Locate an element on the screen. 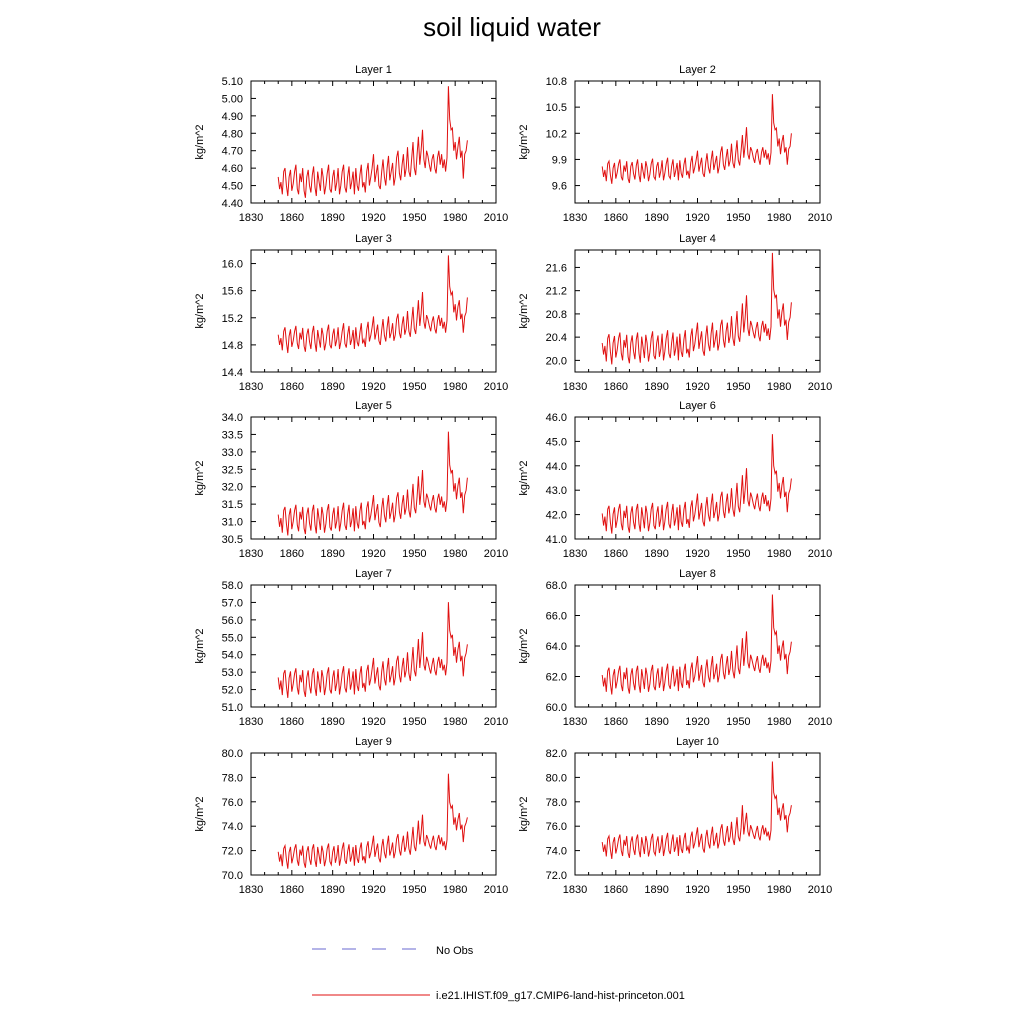  layer-2-ytick-label: 10.5 is located at coordinates (556, 108).